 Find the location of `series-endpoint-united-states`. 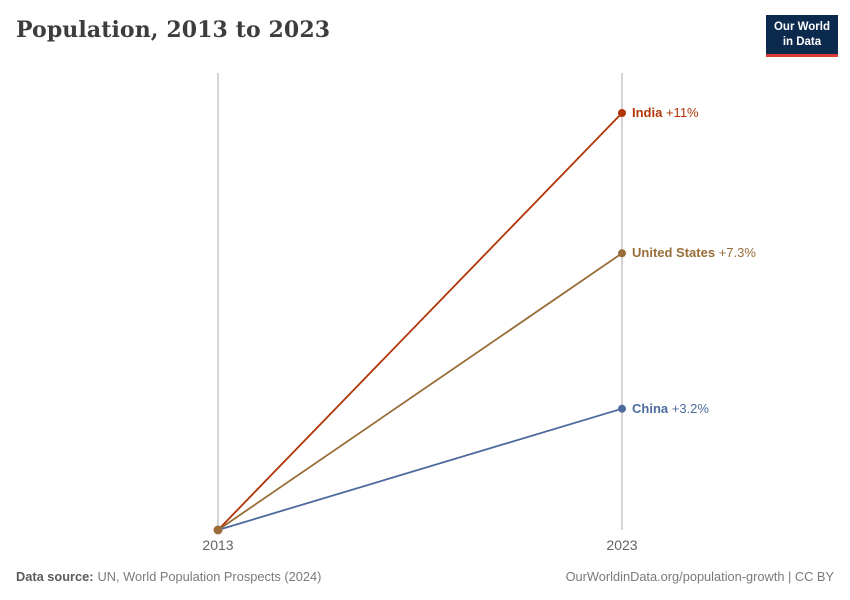

series-endpoint-united-states is located at coordinates (622, 253).